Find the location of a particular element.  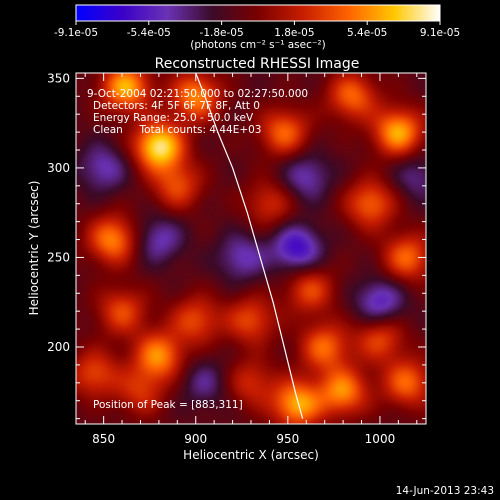

annotation-line-4: Clean Total counts: 4.44E+03 is located at coordinates (177, 130).